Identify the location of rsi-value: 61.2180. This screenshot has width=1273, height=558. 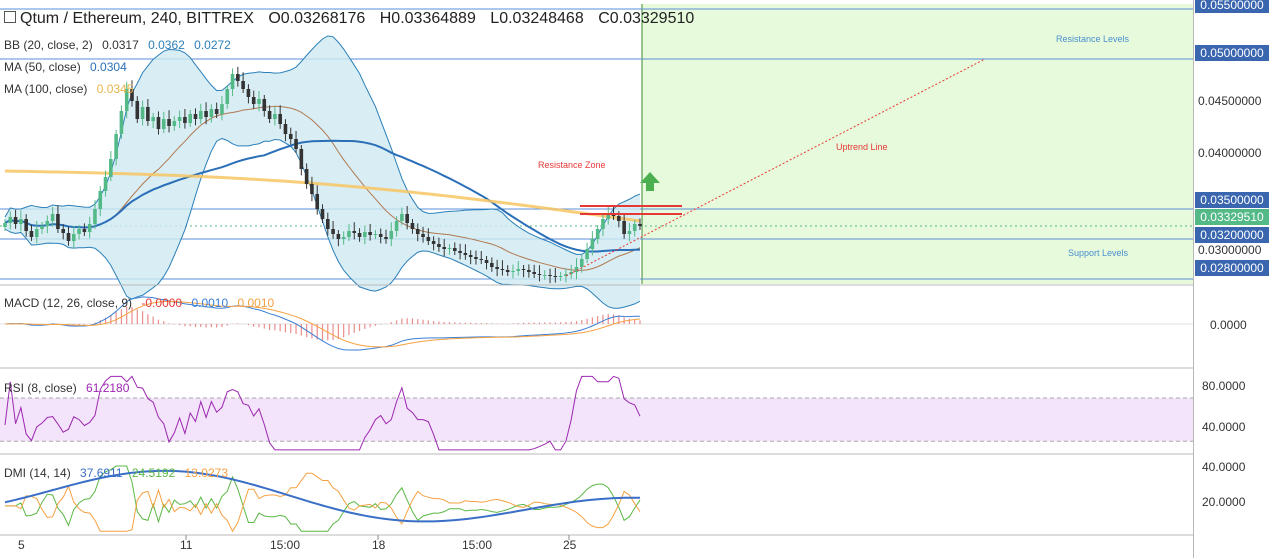
(108, 388).